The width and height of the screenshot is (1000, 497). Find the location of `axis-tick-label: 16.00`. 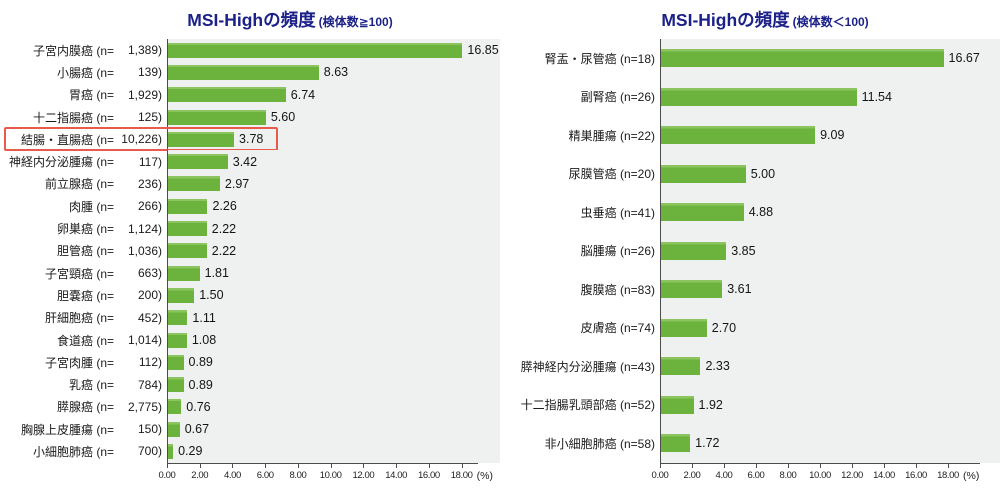

axis-tick-label: 16.00 is located at coordinates (916, 475).